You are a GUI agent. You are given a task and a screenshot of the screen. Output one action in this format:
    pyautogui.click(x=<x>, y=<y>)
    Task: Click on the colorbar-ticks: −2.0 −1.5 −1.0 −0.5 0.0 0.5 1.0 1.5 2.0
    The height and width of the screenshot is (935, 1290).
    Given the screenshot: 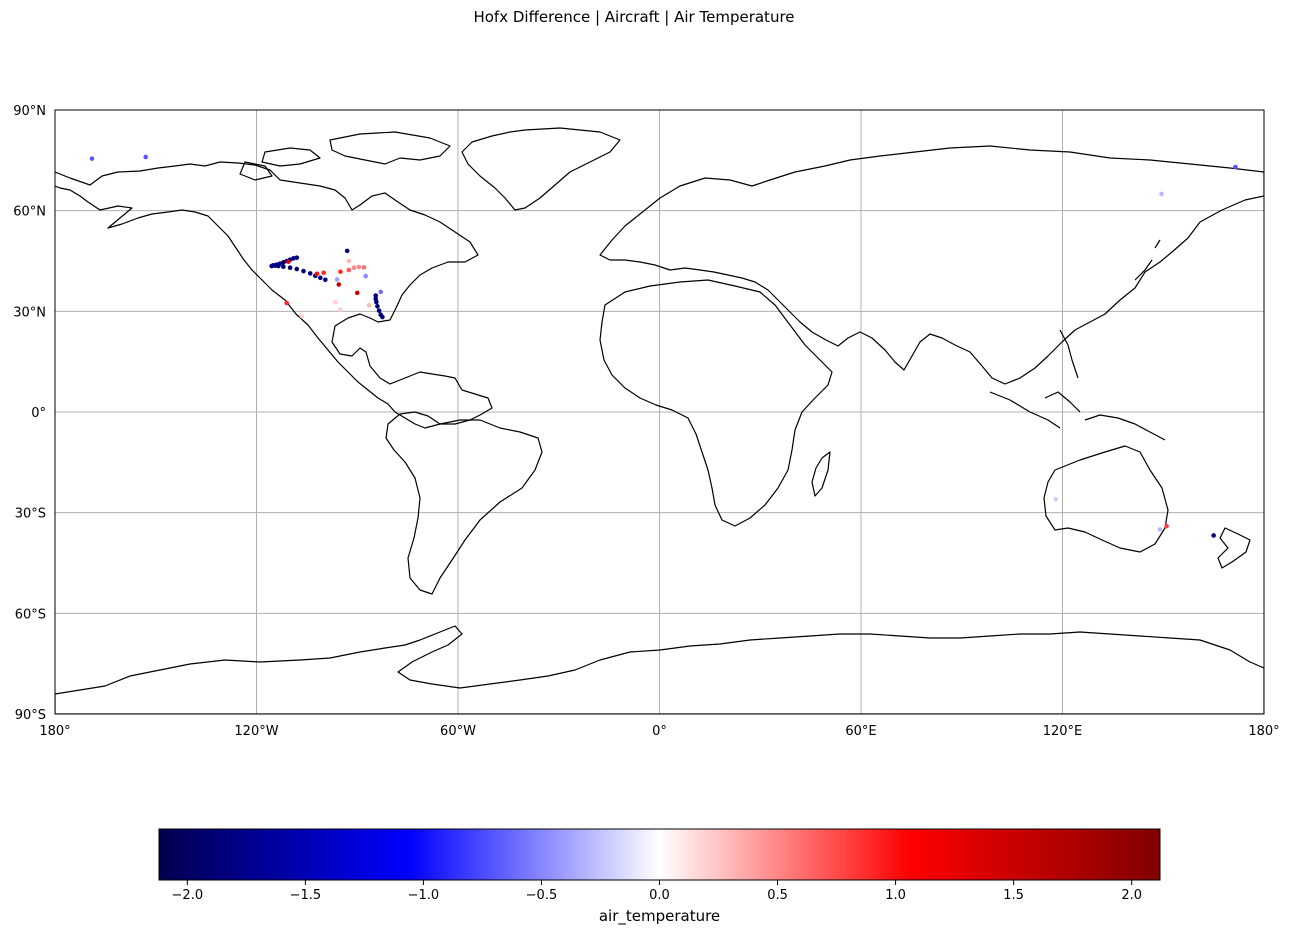 What is the action you would take?
    pyautogui.click(x=657, y=891)
    